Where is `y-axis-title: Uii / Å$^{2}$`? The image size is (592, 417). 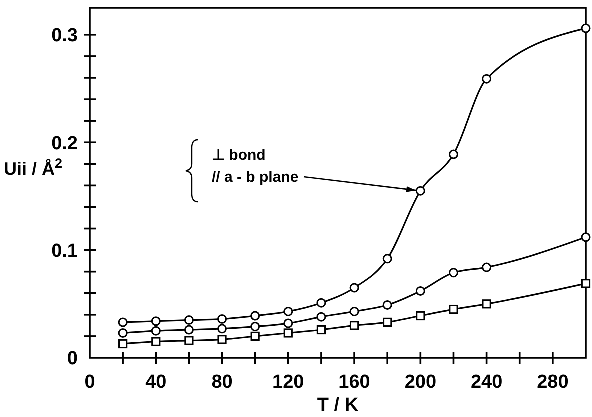 y-axis-title: Uii / Å$^{2}$ is located at coordinates (33, 167).